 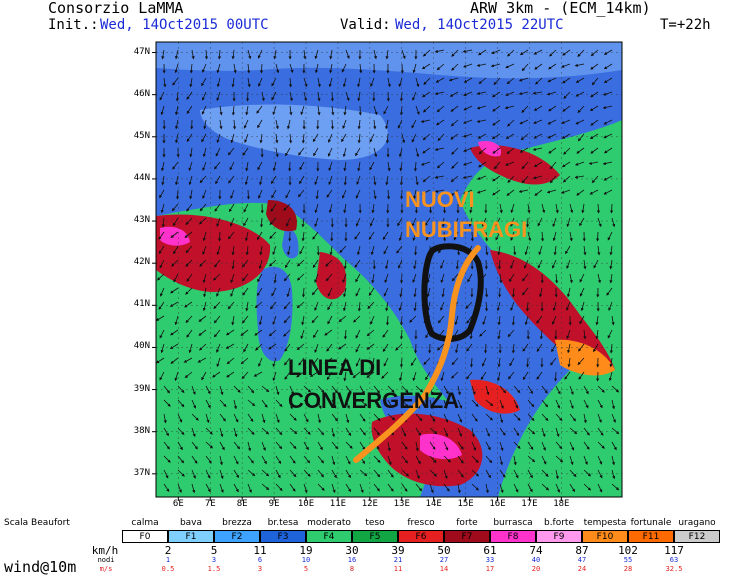 I want to click on convergence-line, so click(x=417, y=354).